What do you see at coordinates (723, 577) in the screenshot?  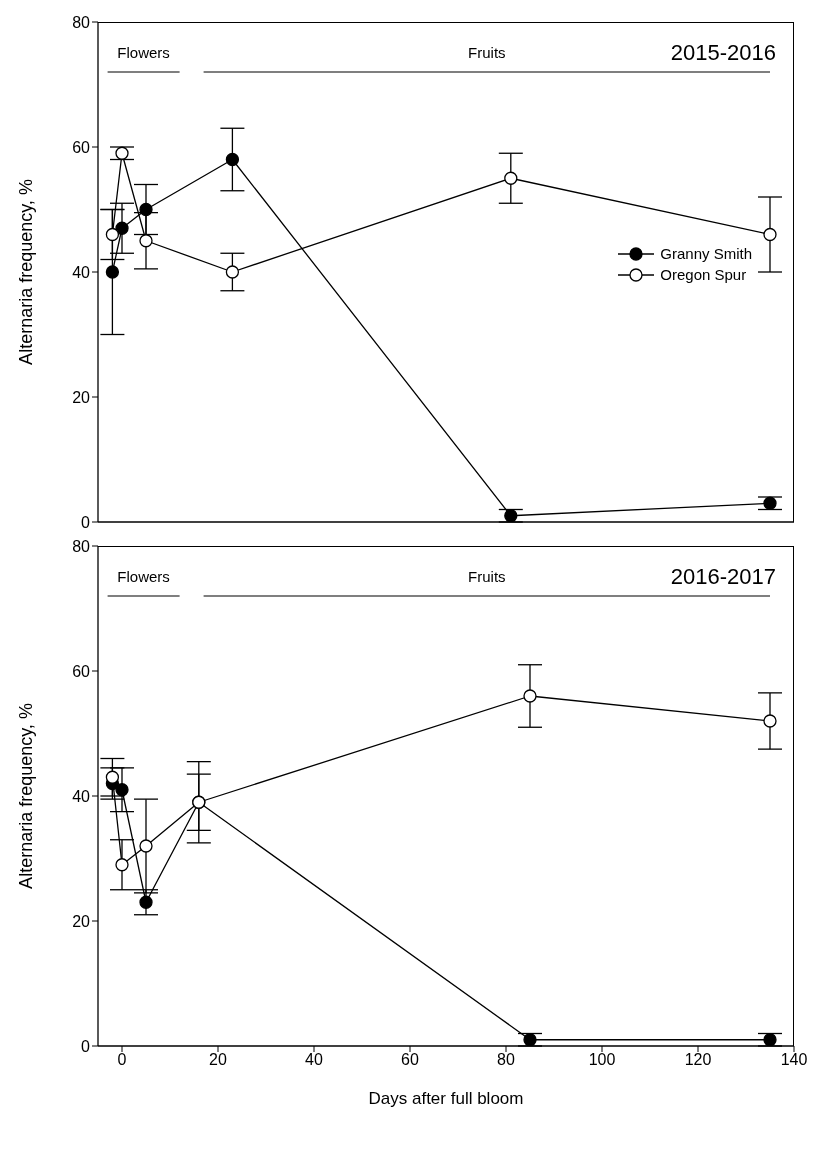 I see `text: 2016-2017` at bounding box center [723, 577].